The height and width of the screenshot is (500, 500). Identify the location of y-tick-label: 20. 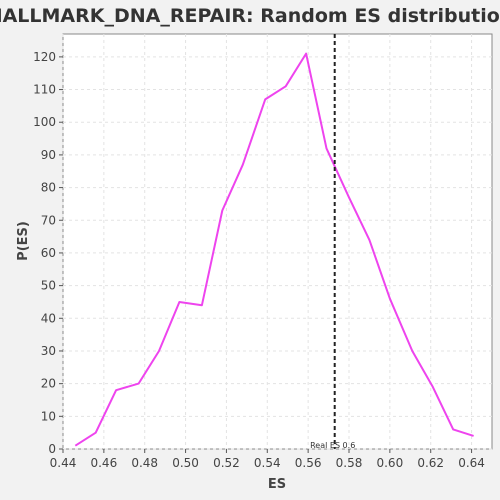
(48, 384).